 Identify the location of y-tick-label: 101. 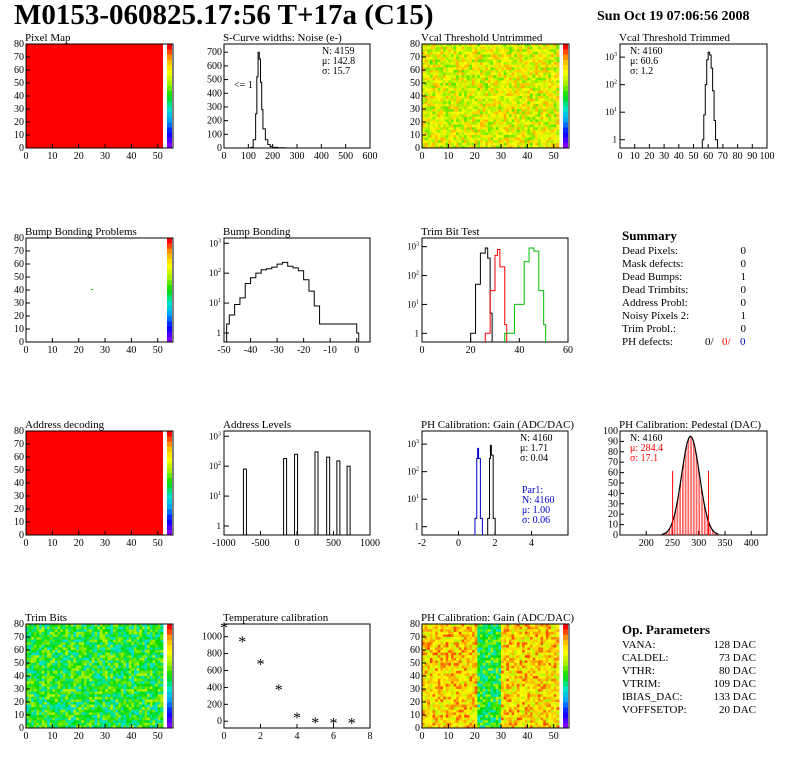
(413, 304).